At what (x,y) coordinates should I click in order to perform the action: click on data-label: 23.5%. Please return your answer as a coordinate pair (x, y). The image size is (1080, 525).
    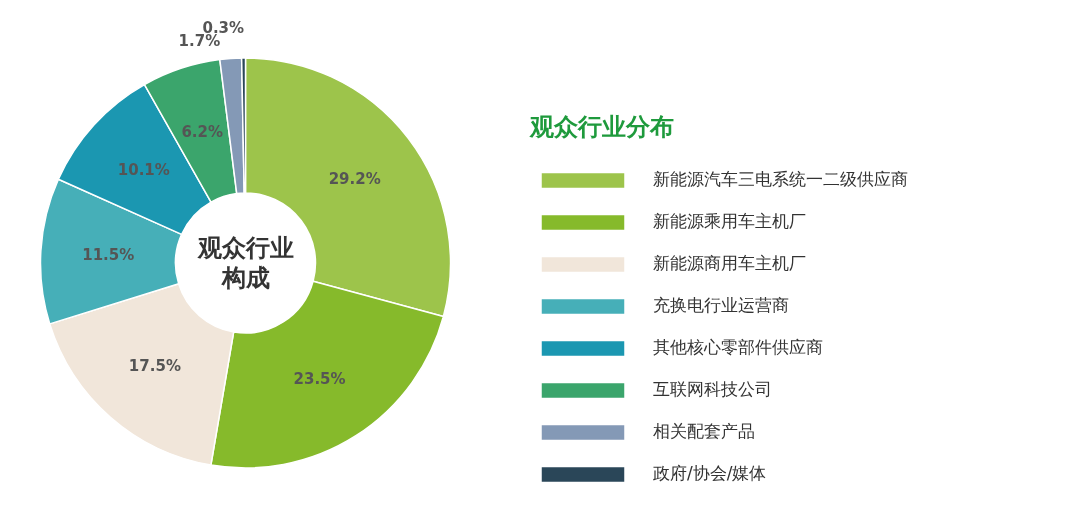
    Looking at the image, I should click on (319, 378).